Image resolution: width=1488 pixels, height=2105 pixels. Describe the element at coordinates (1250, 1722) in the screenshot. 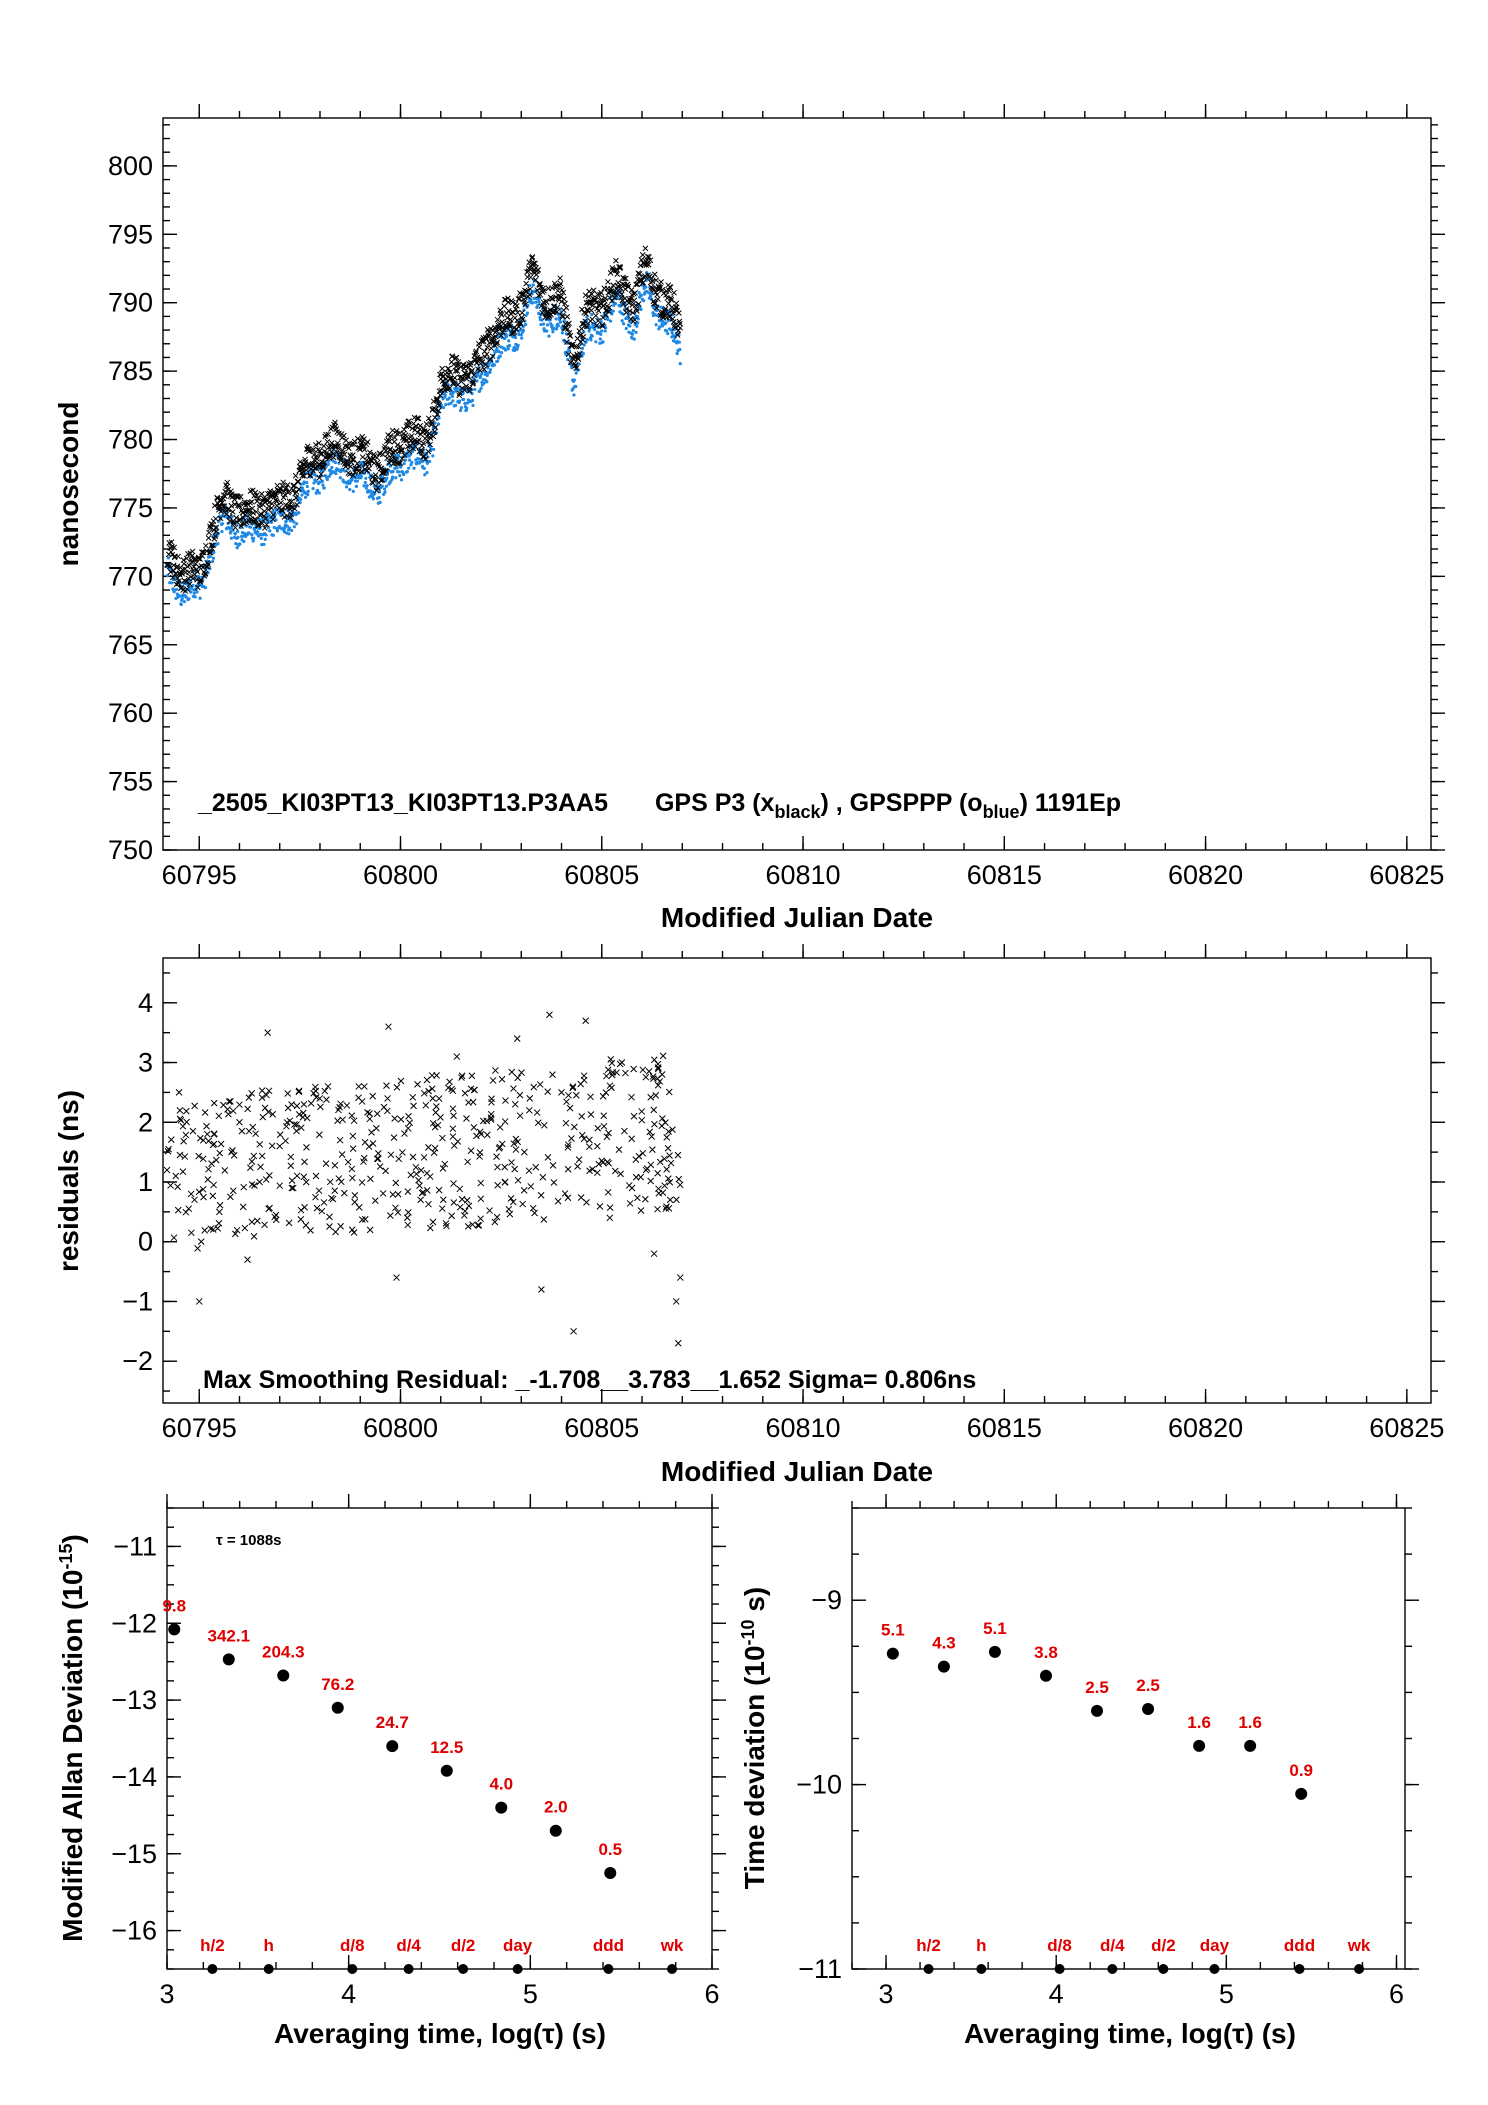

I see `point-label: 1.6` at that location.